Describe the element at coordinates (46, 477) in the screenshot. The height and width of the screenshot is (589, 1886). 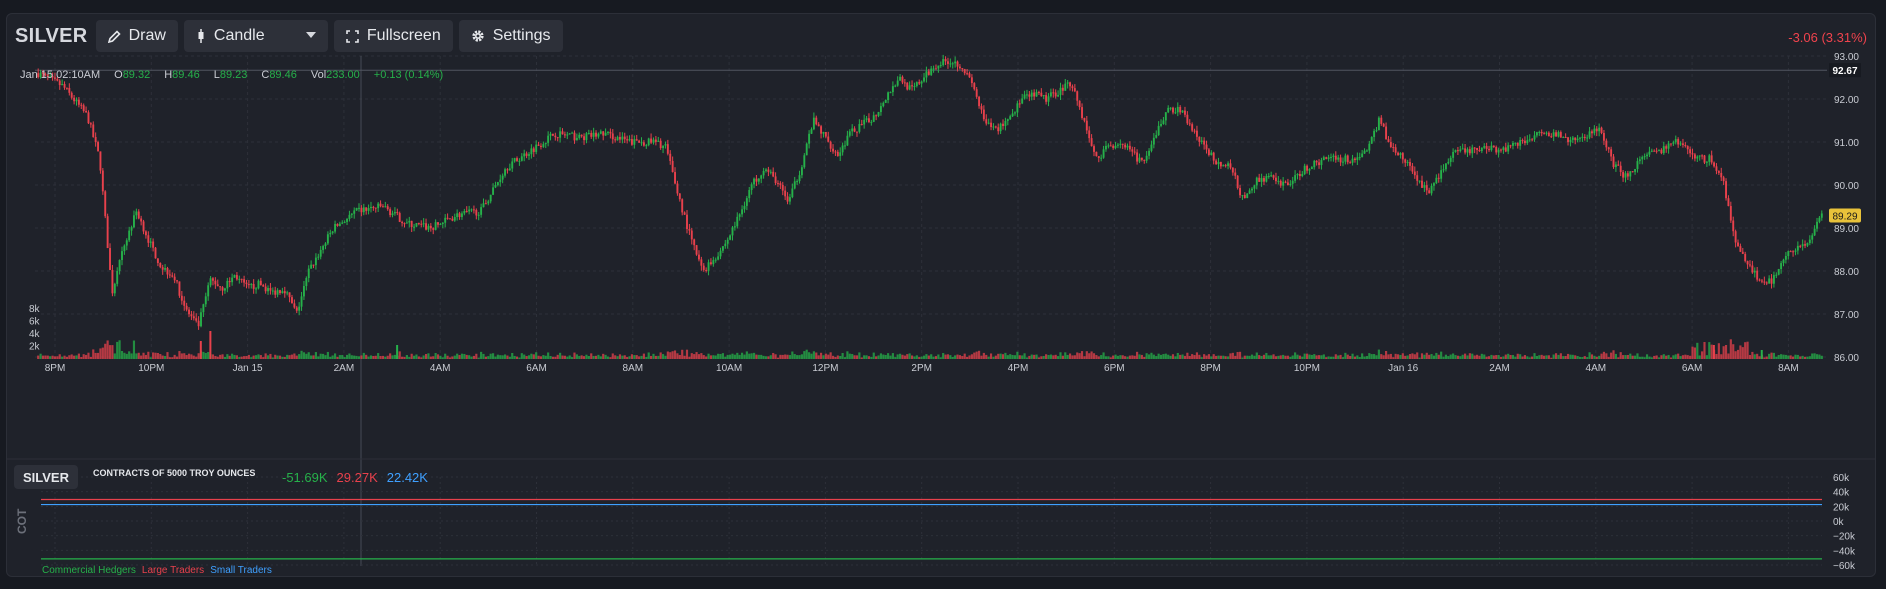
I see `cot-symbol-badge: SILVER` at that location.